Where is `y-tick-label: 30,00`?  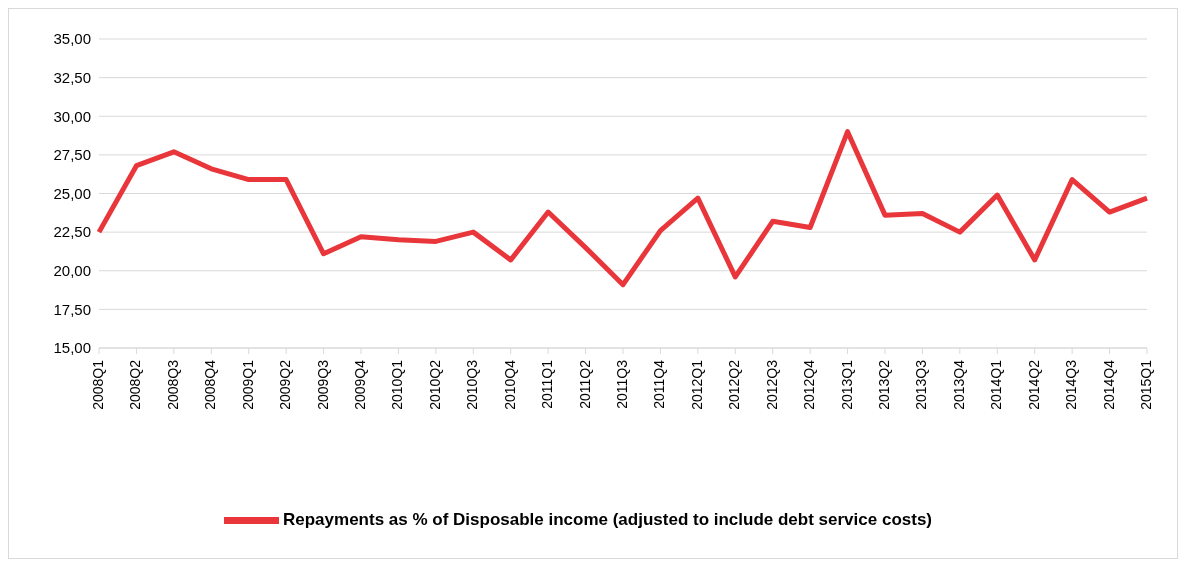 y-tick-label: 30,00 is located at coordinates (72, 116).